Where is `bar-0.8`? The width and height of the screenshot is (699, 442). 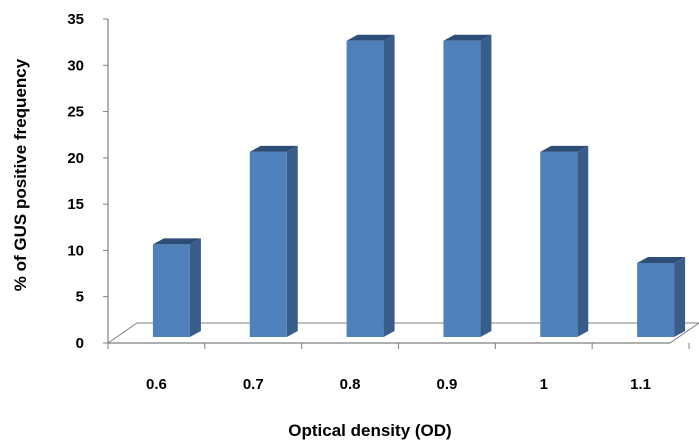
bar-0.8 is located at coordinates (370, 186).